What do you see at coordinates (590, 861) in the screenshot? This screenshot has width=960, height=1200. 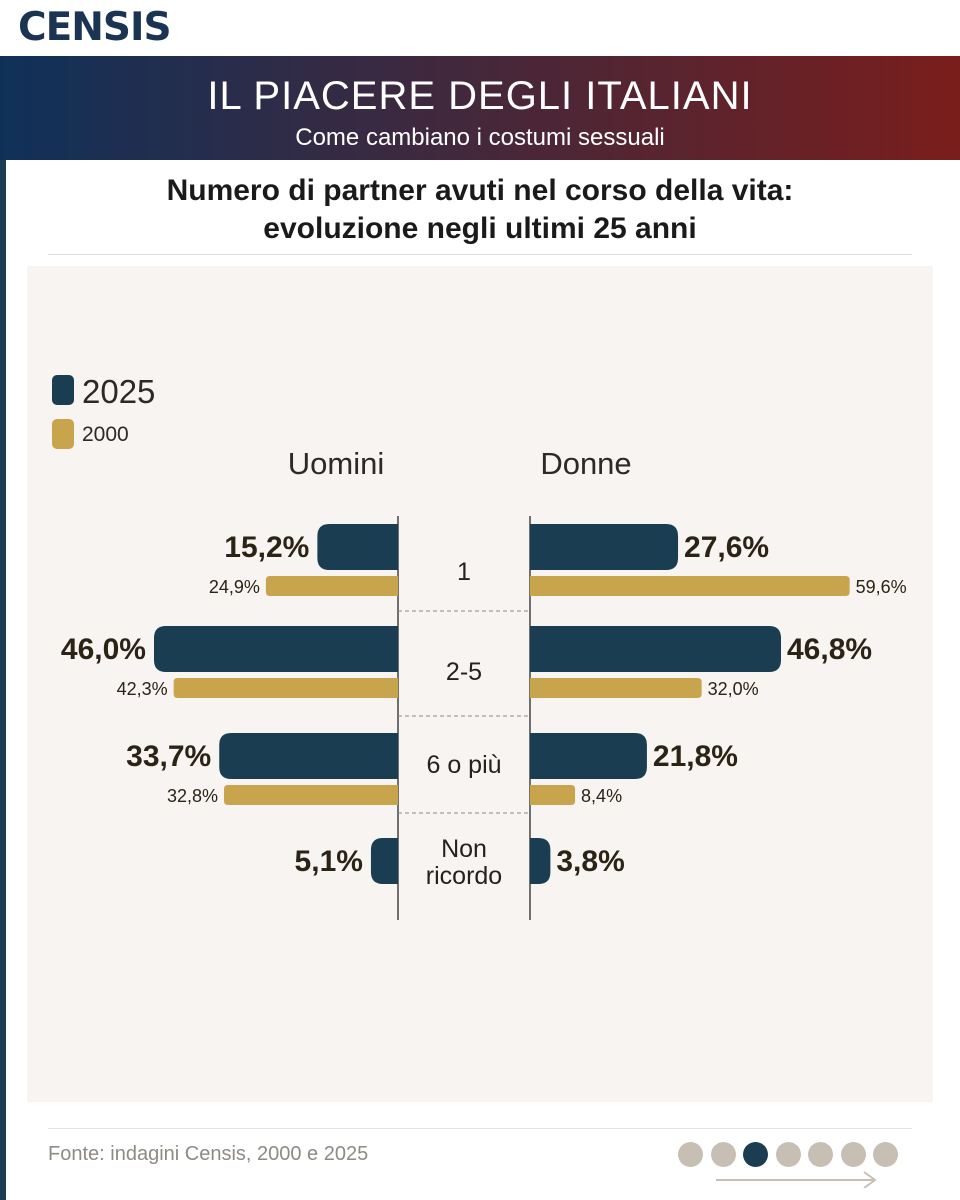 I see `value-label-donne-2025: 3,8%` at bounding box center [590, 861].